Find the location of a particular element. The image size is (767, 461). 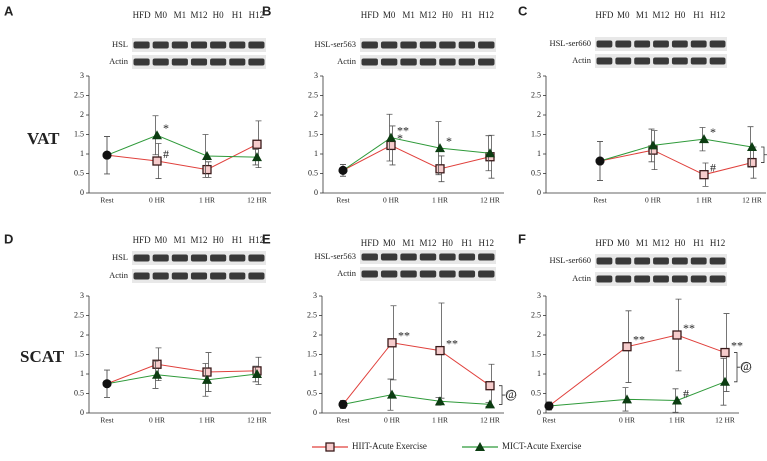

bracket is located at coordinates (502, 395).